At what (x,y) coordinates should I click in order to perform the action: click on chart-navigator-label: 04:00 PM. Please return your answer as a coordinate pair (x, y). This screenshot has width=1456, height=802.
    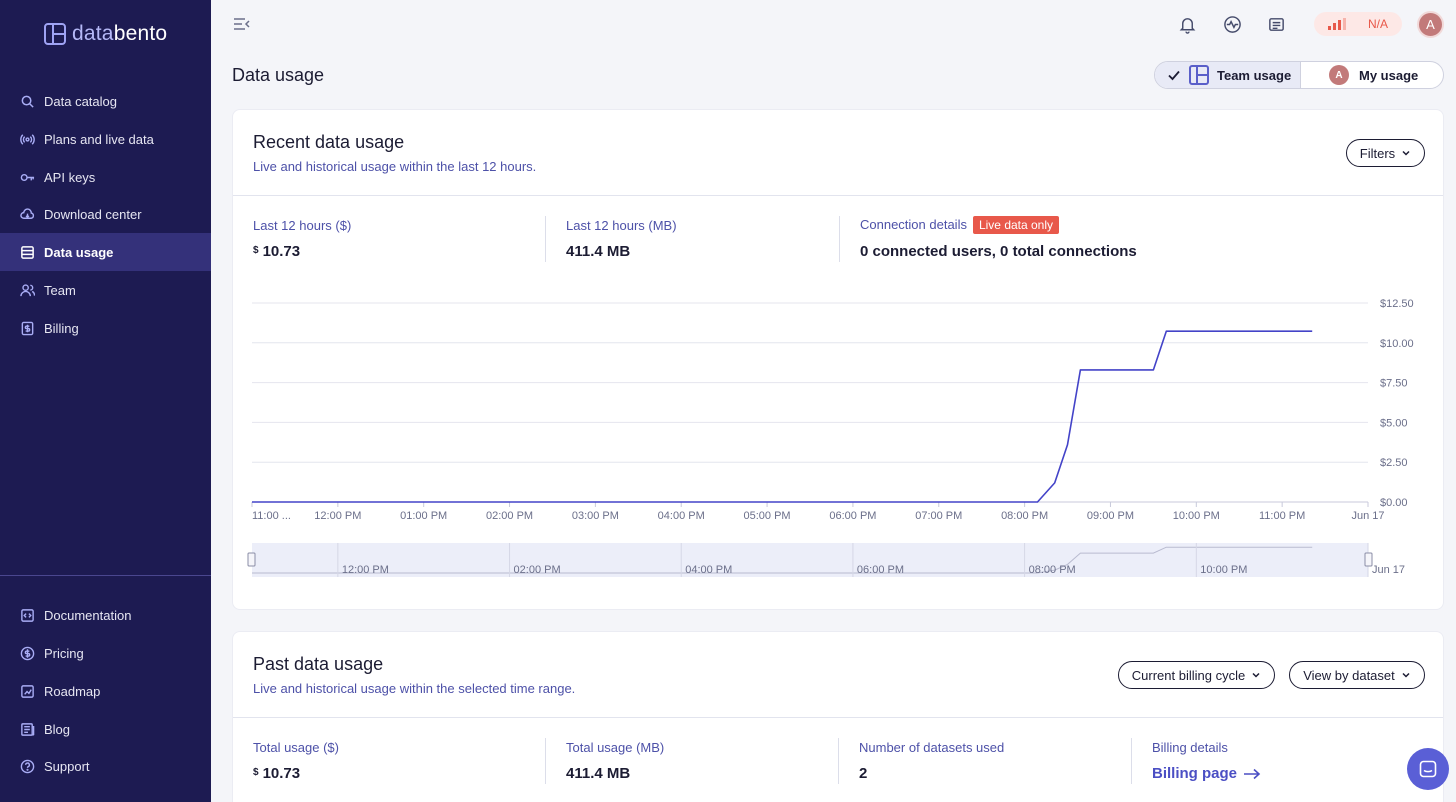
    Looking at the image, I should click on (708, 570).